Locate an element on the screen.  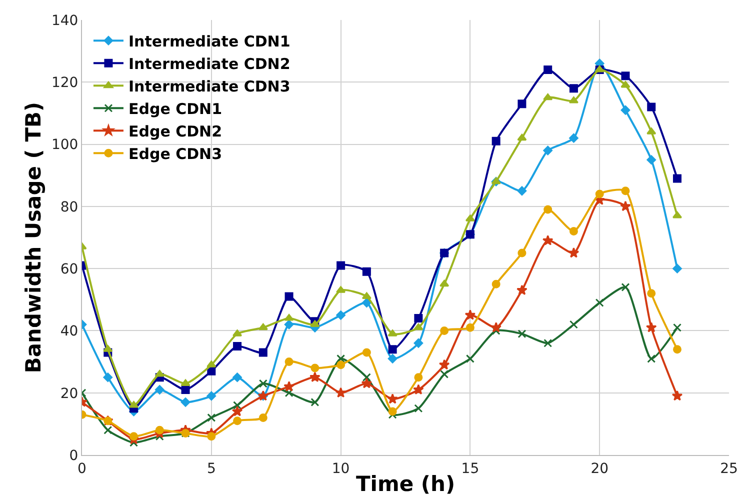
x-axis-title: Time (h) is located at coordinates (406, 484).